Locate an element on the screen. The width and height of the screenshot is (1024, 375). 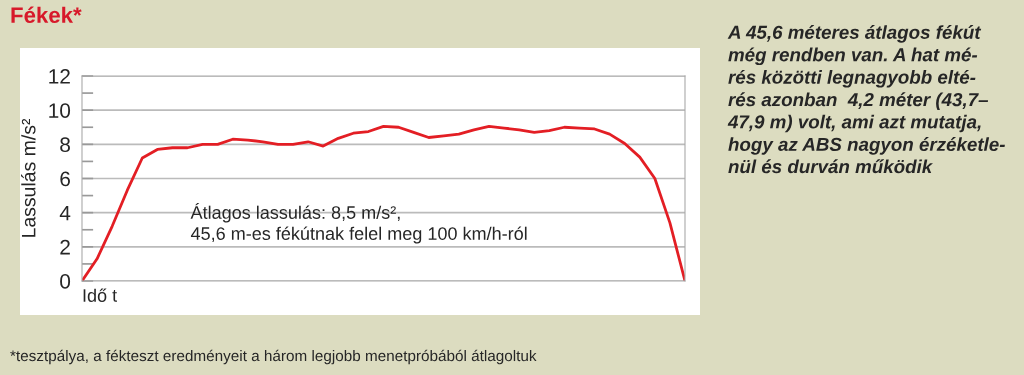
y-tick-label: 0 is located at coordinates (65, 281).